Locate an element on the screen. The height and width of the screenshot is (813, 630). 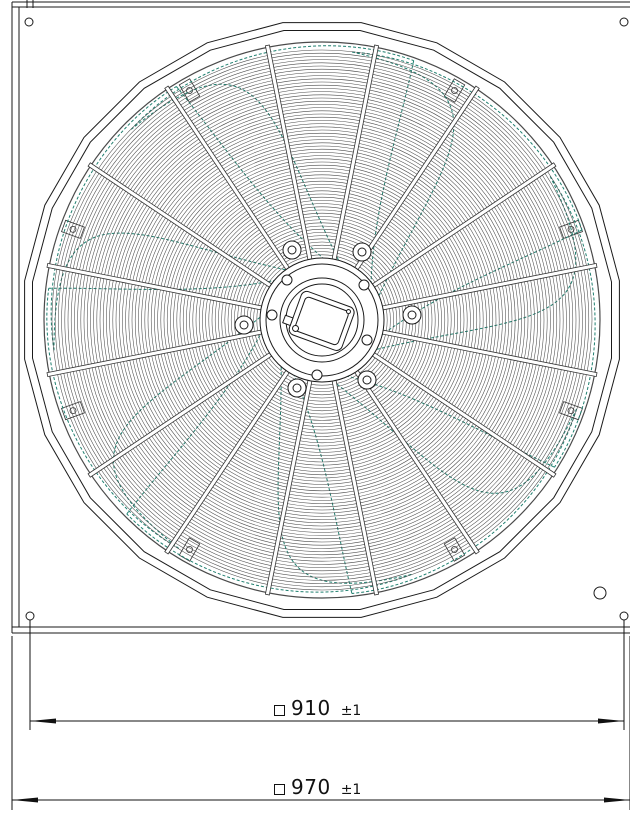
dimension-value: 970 is located at coordinates (311, 787).